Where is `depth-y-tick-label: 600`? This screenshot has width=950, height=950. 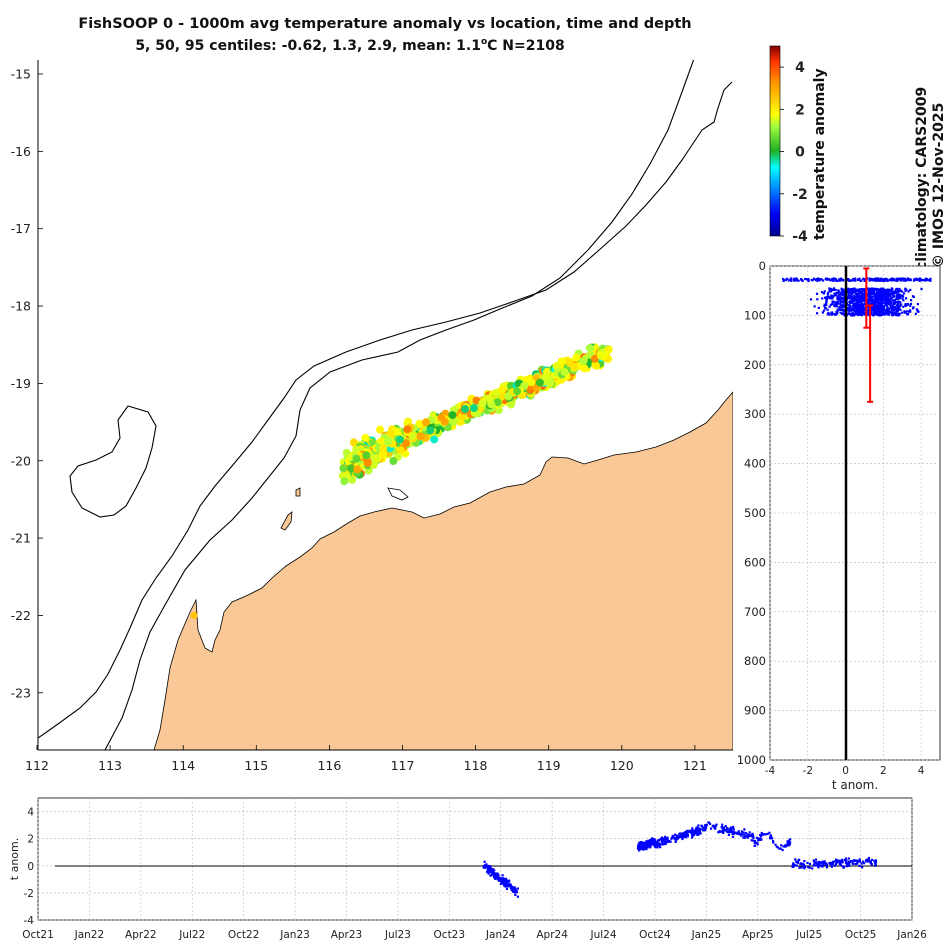
depth-y-tick-label: 600 is located at coordinates (755, 562).